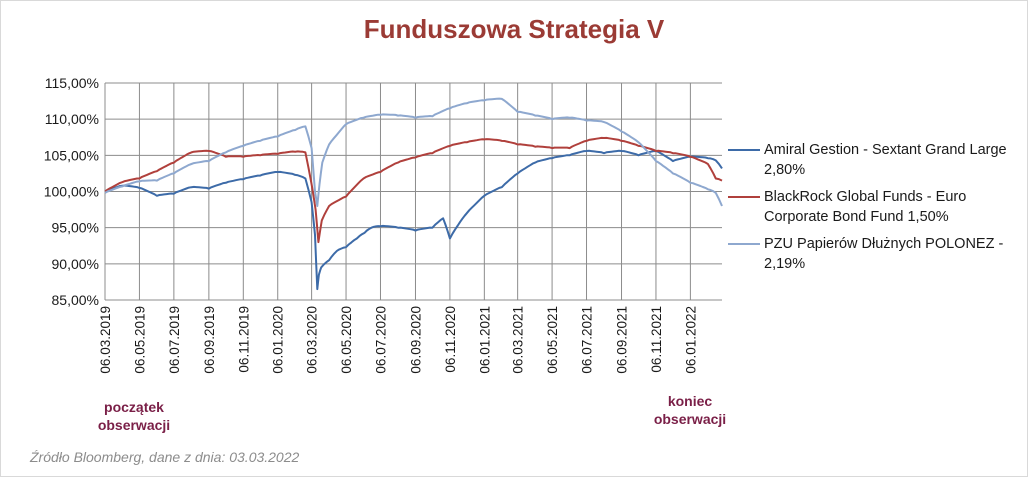  Describe the element at coordinates (75, 300) in the screenshot. I see `y-tick-label: 85,00%` at that location.